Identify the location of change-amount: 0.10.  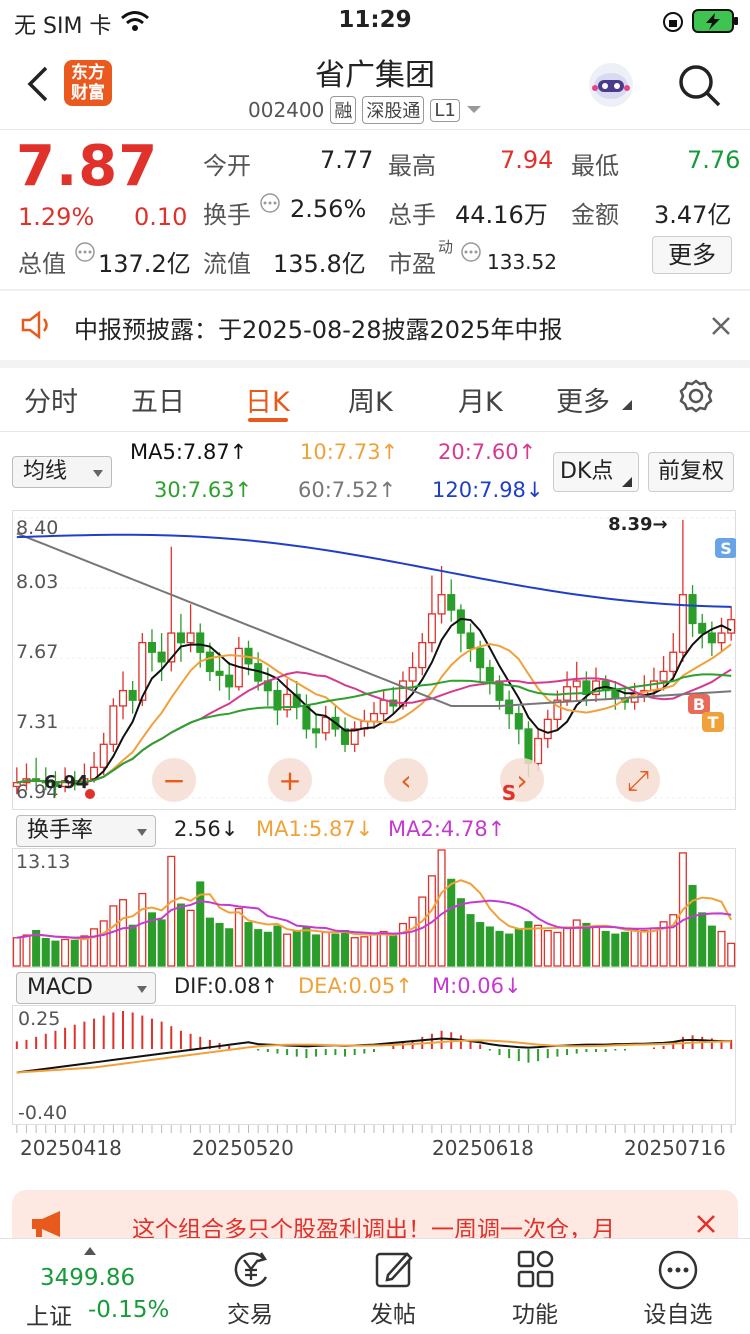
(161, 217).